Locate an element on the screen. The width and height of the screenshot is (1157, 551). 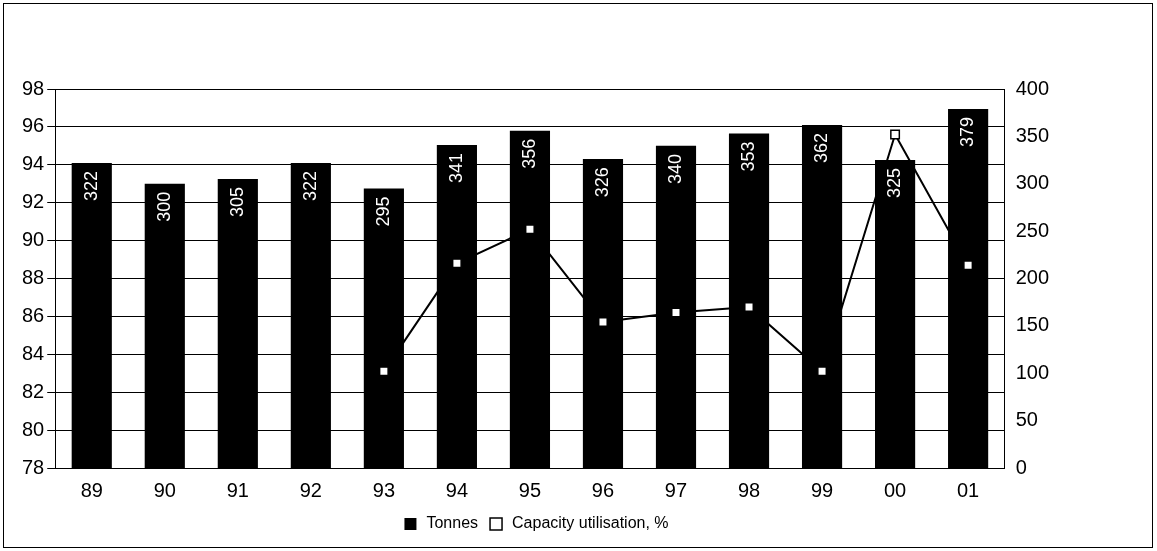
legend-label: Capacity utilisation, % is located at coordinates (590, 523).